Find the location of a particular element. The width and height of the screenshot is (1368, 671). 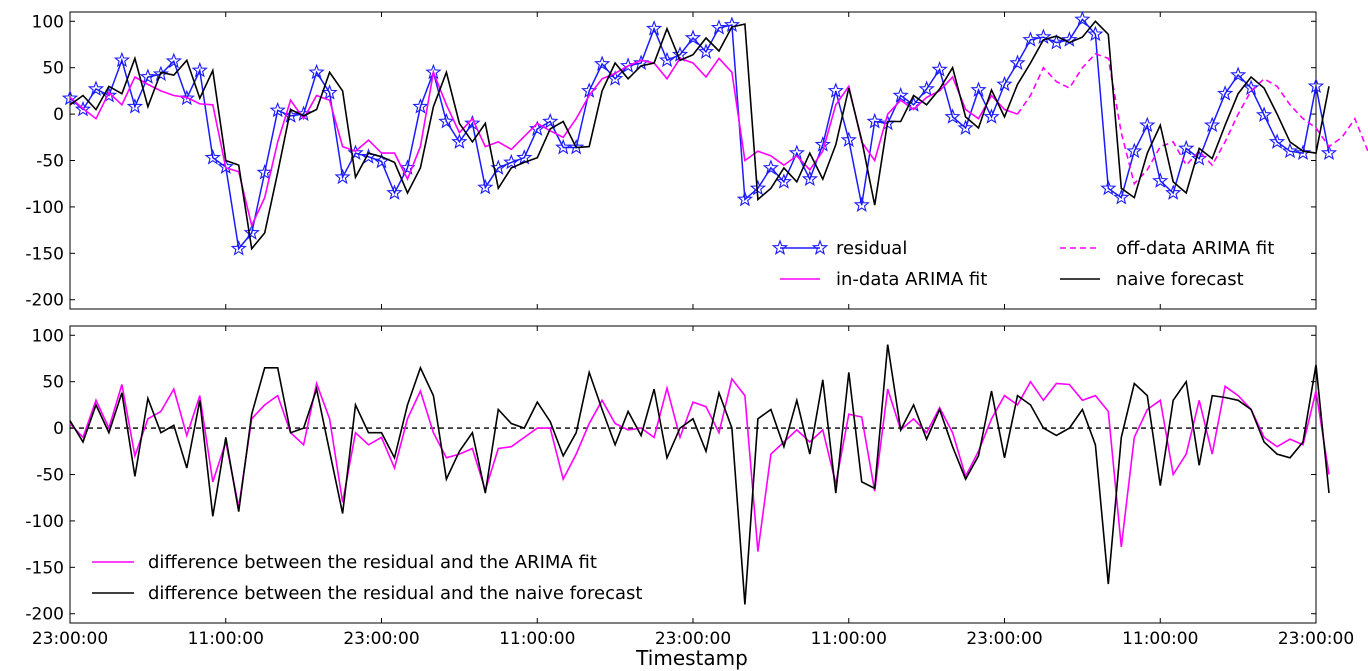

legend-item-residual: residual is located at coordinates (839, 248).